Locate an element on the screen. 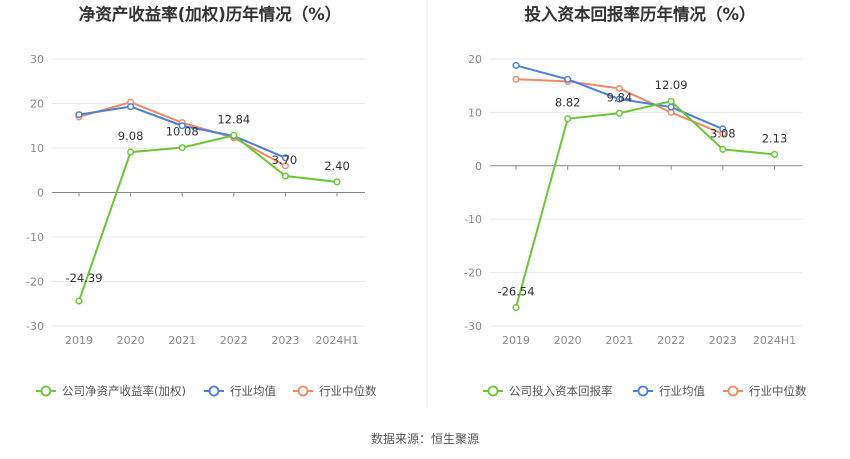  data-label: 9.08 is located at coordinates (131, 136).